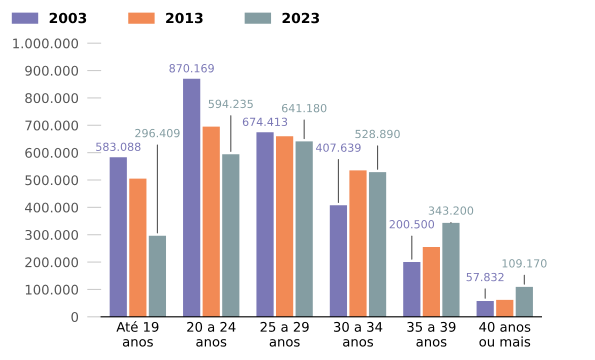 The width and height of the screenshot is (595, 360). I want to click on data-label: 407.639, so click(338, 147).